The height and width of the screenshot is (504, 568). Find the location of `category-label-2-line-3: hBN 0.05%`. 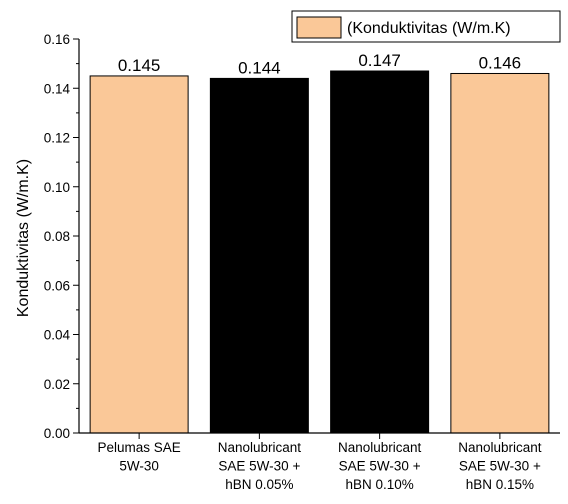

category-label-2-line-3: hBN 0.05% is located at coordinates (259, 484).